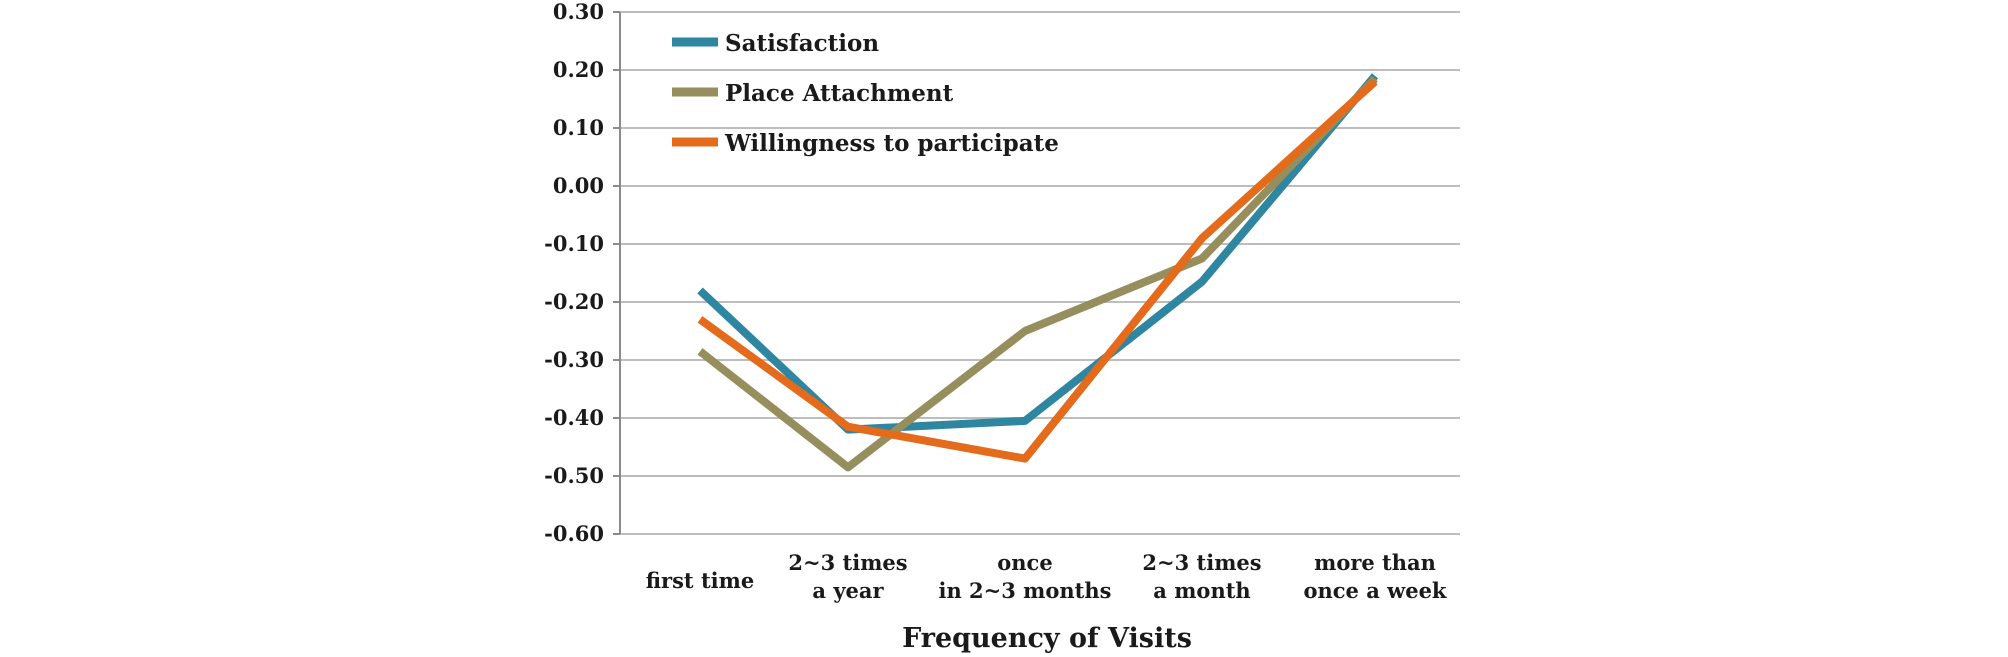  What do you see at coordinates (891, 143) in the screenshot?
I see `legend-label-willingness: Willingness to participate` at bounding box center [891, 143].